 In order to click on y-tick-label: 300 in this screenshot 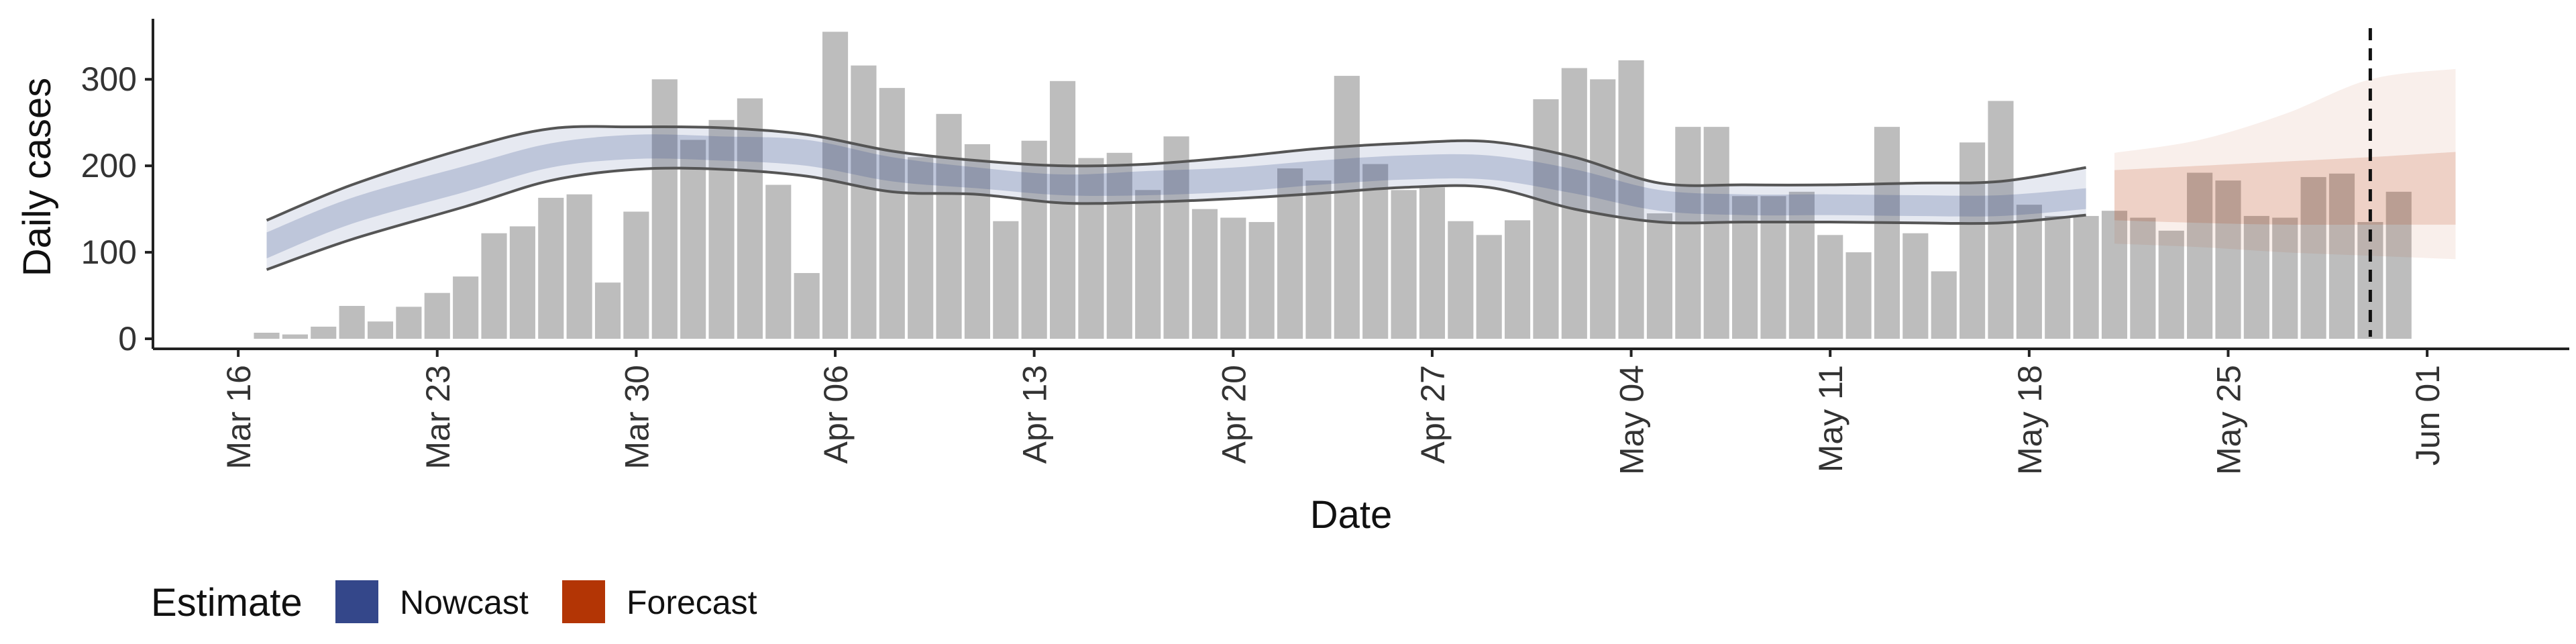, I will do `click(109, 79)`.